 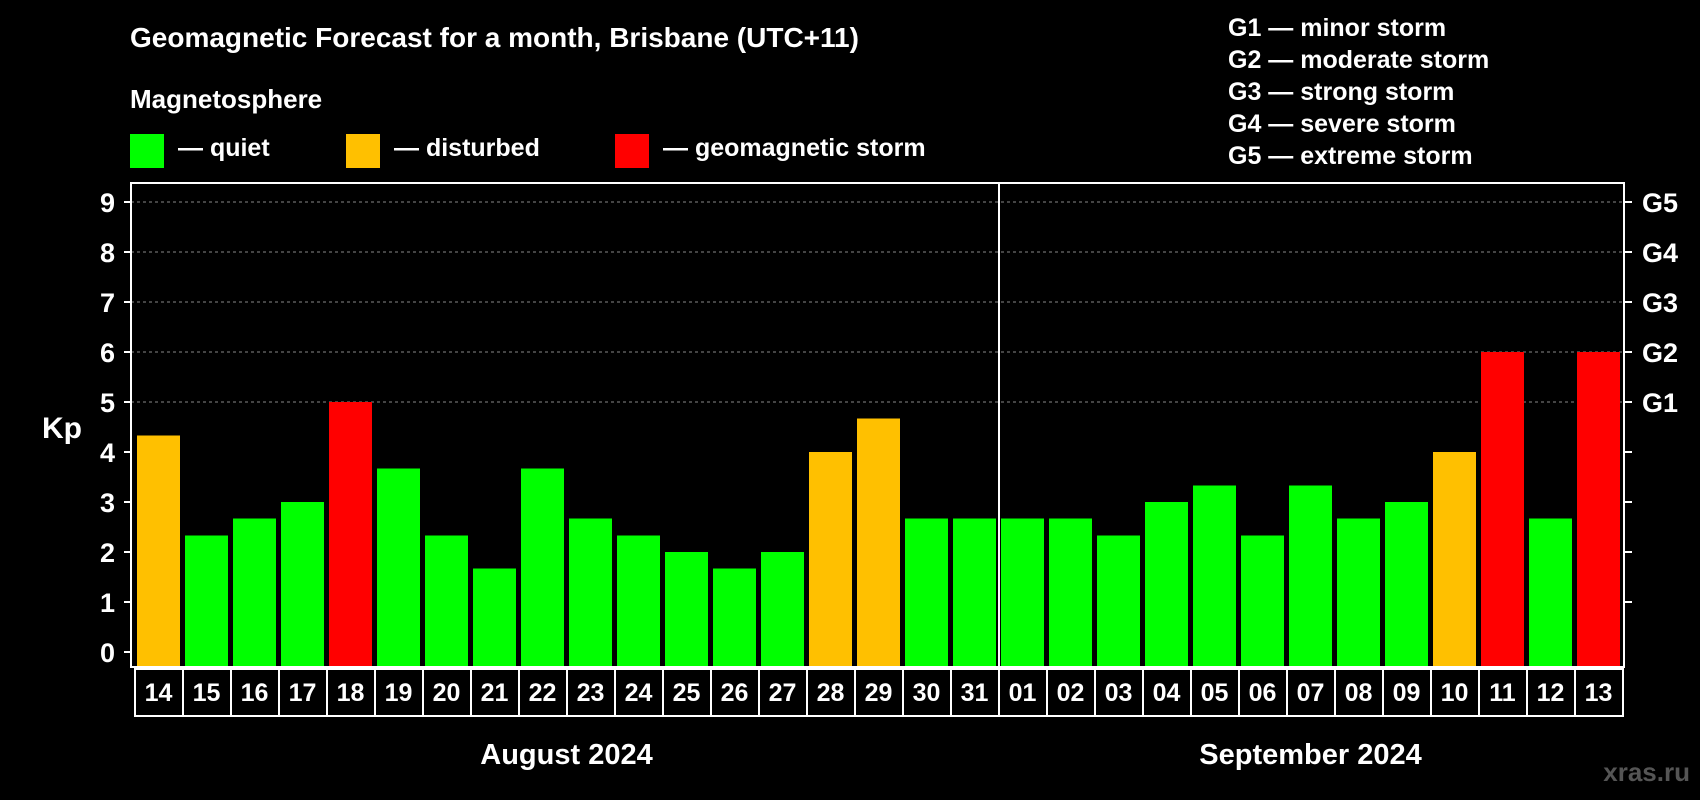 I want to click on x-tick-label-29: 12, so click(x=1551, y=693).